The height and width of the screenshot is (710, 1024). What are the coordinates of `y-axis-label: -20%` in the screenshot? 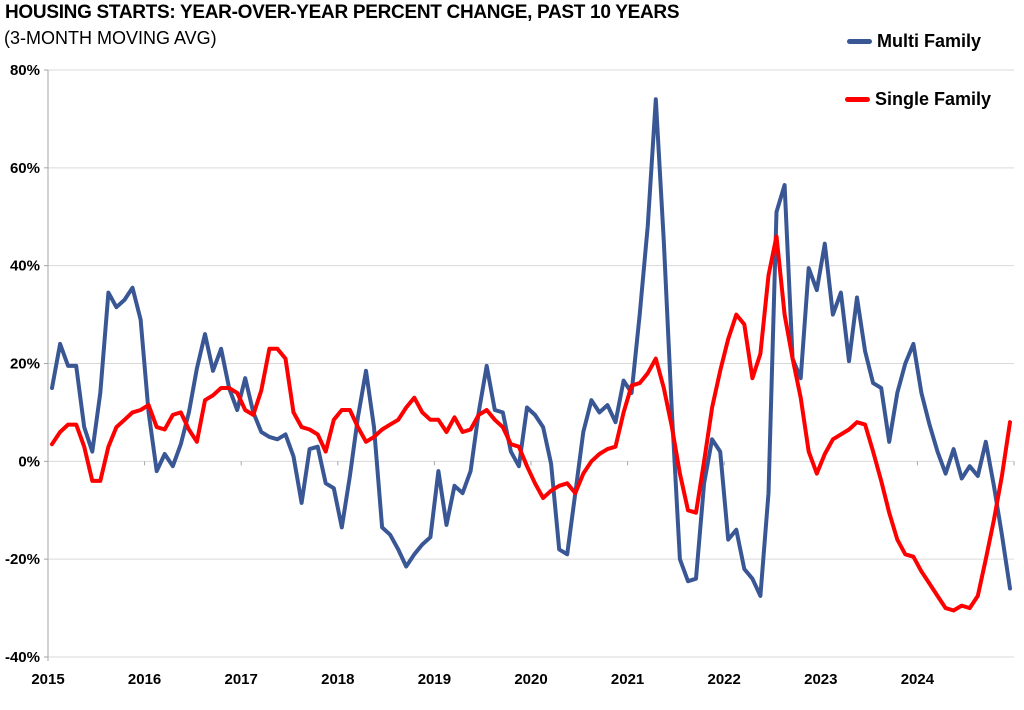 It's located at (22, 559).